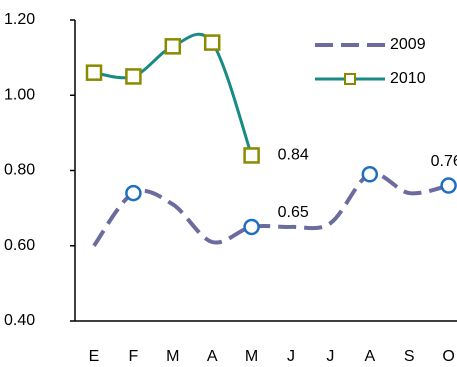 This screenshot has width=457, height=367. I want to click on data-label: 0.76, so click(444, 161).